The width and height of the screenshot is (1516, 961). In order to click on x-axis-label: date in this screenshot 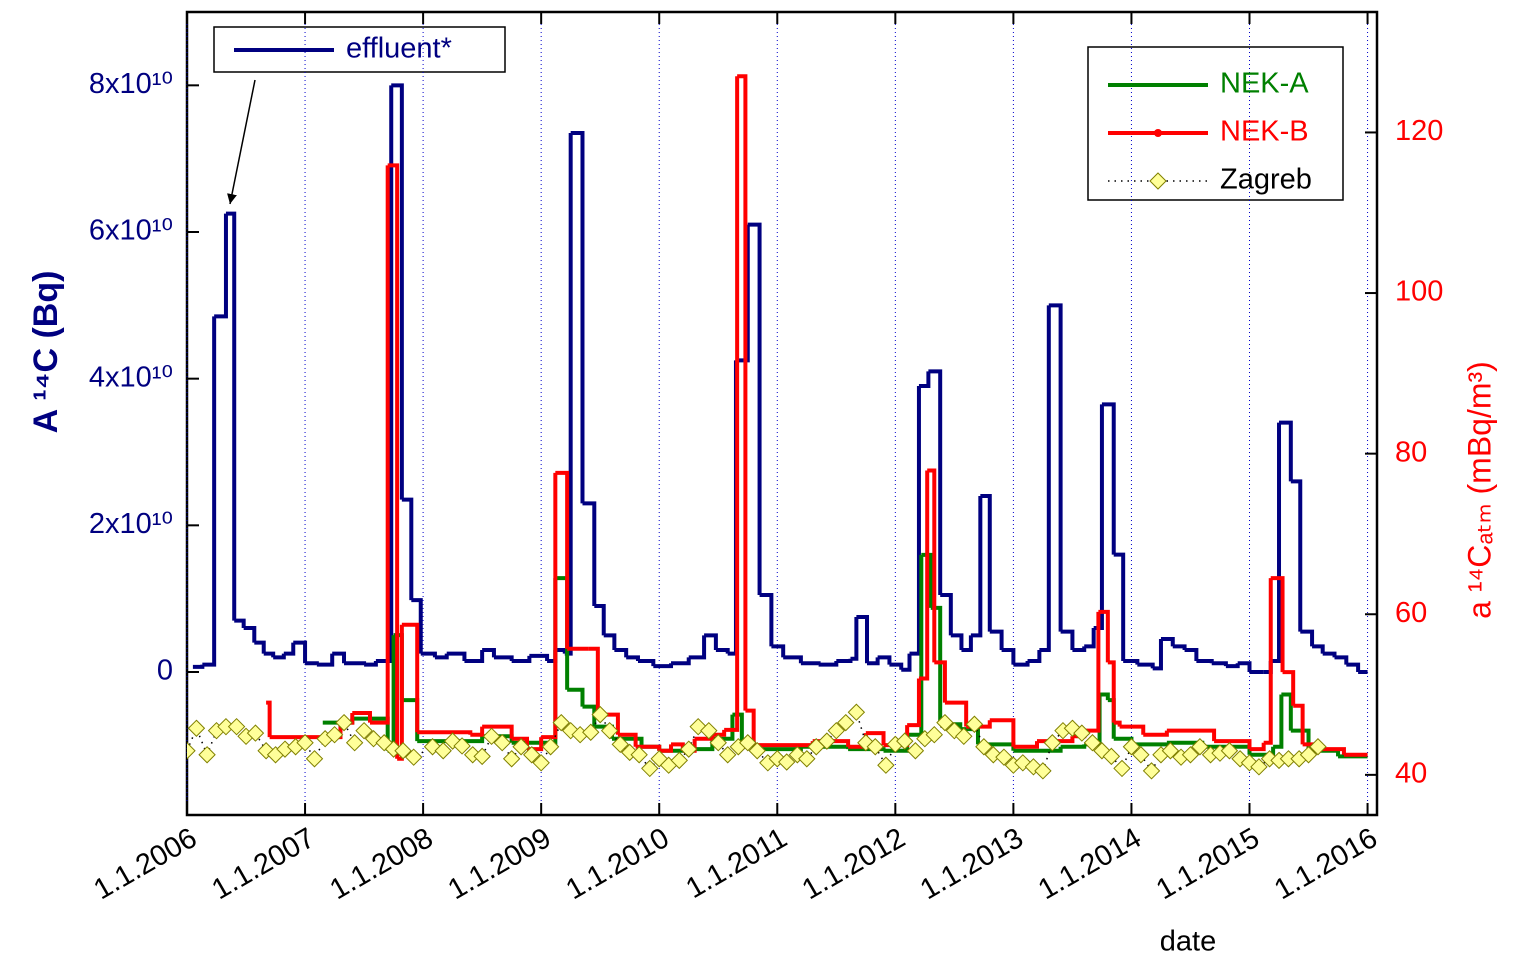, I will do `click(1188, 942)`.